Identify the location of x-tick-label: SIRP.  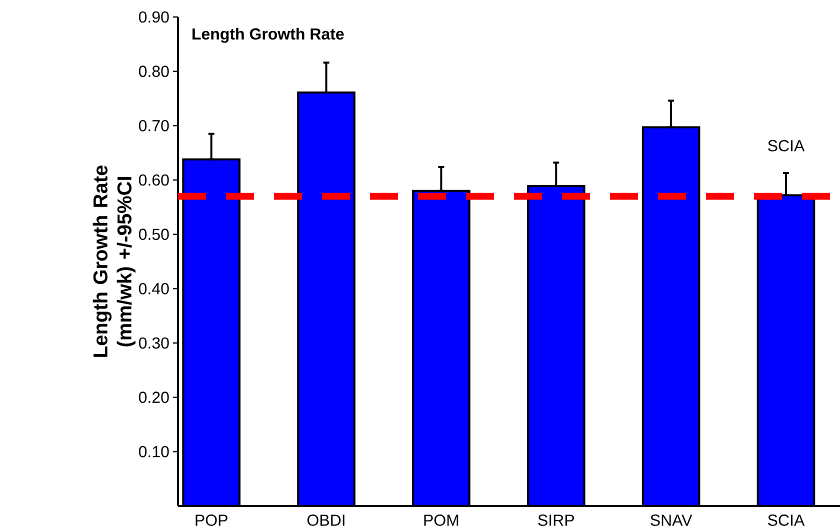
(556, 520).